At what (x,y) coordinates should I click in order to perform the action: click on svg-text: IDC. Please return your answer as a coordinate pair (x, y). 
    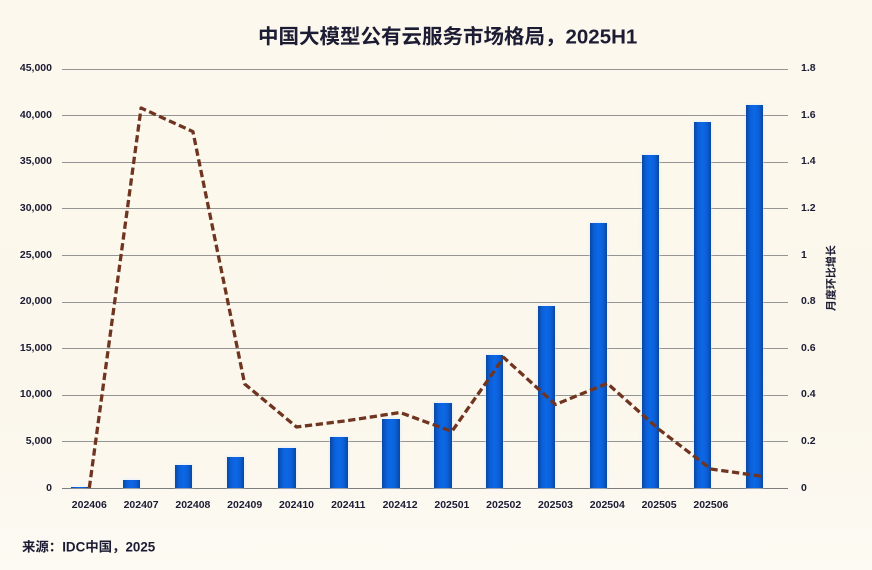
    Looking at the image, I should click on (73, 546).